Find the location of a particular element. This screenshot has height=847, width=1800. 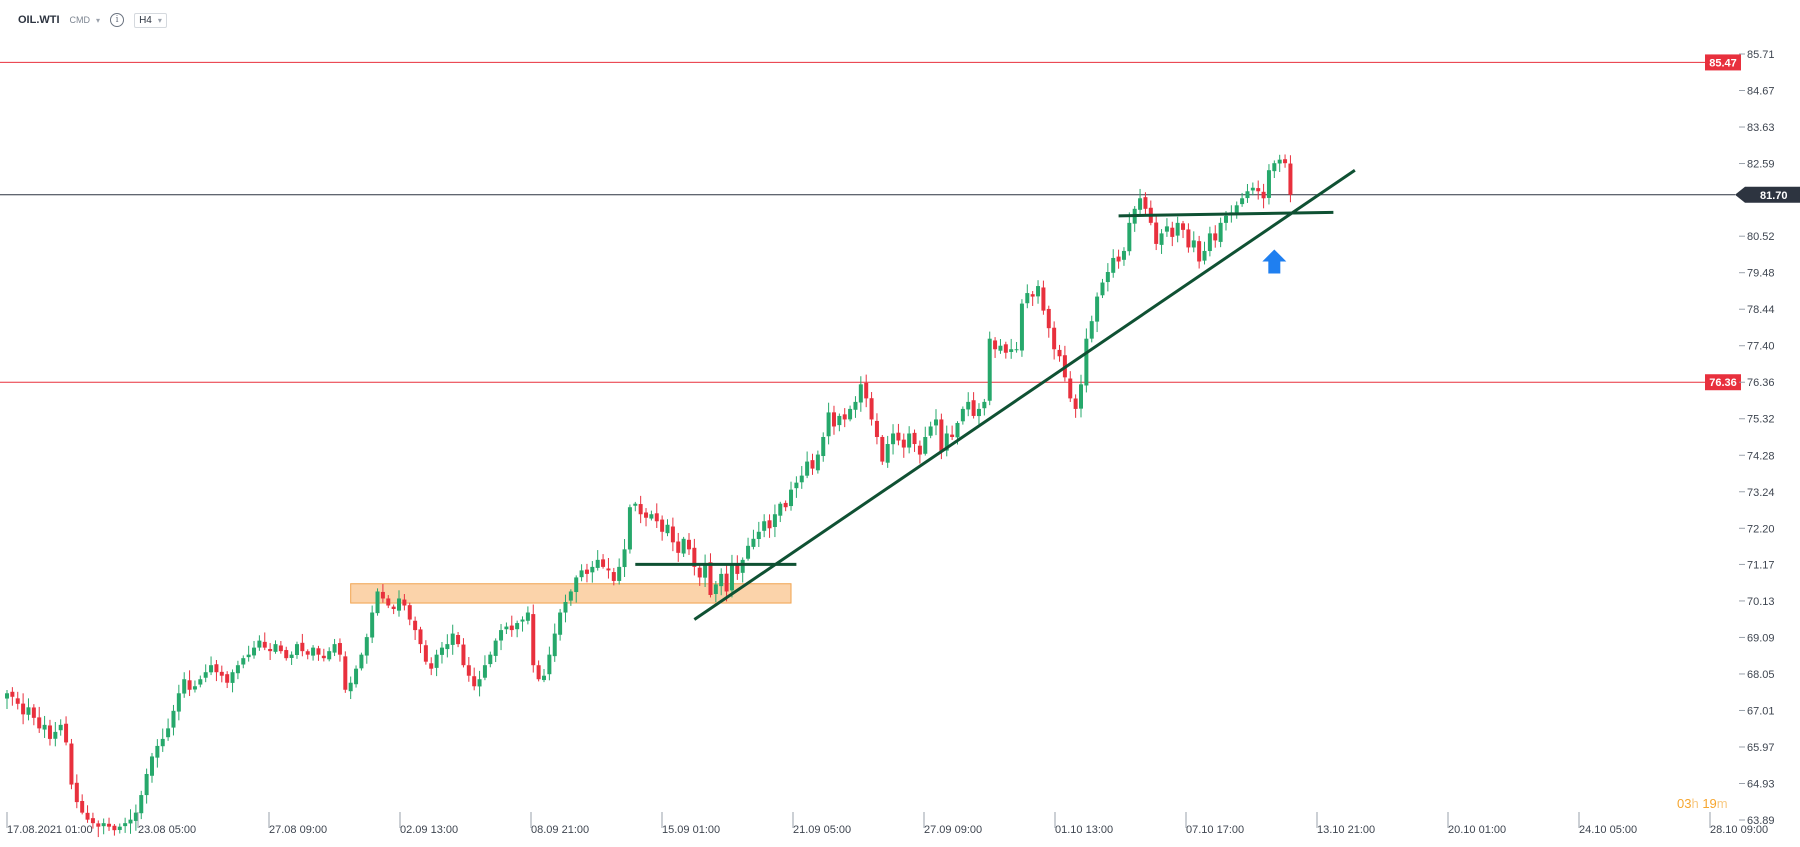

market-label: CMD is located at coordinates (80, 20).